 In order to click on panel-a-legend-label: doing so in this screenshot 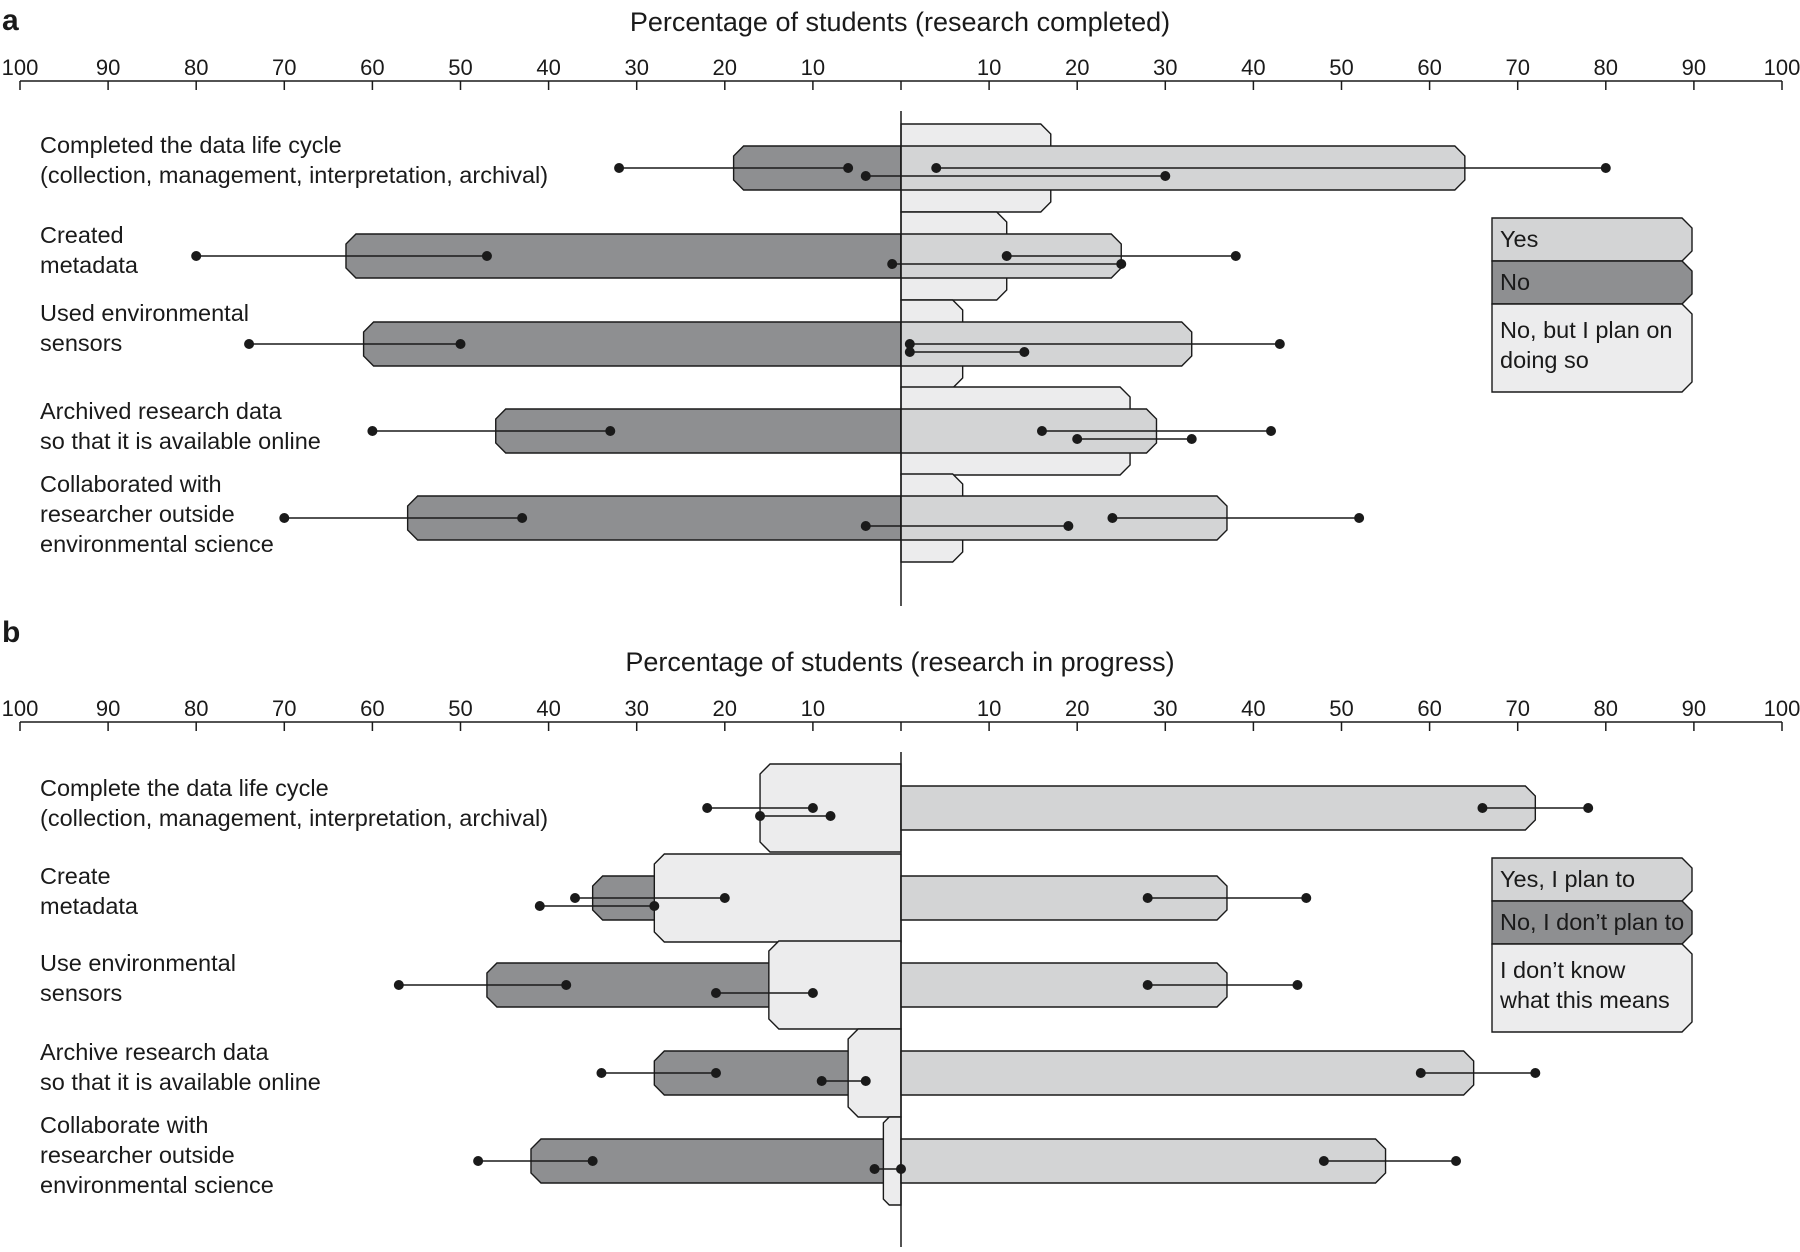, I will do `click(1544, 360)`.